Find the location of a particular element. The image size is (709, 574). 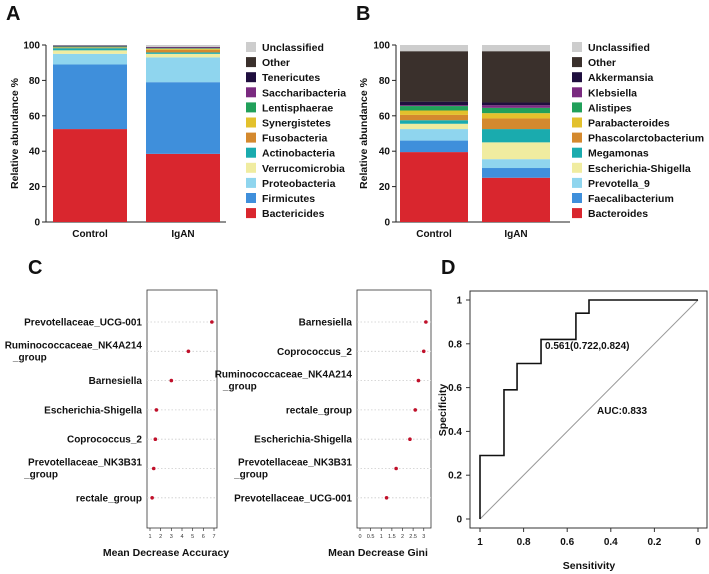

legend-label: Proteobacteria is located at coordinates (299, 184).